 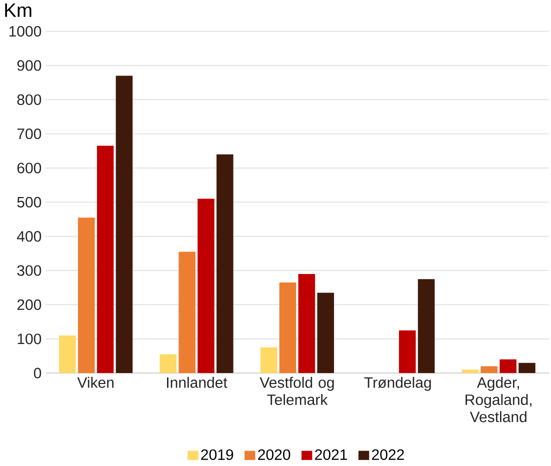 What do you see at coordinates (29, 100) in the screenshot?
I see `y-tick-label: 800` at bounding box center [29, 100].